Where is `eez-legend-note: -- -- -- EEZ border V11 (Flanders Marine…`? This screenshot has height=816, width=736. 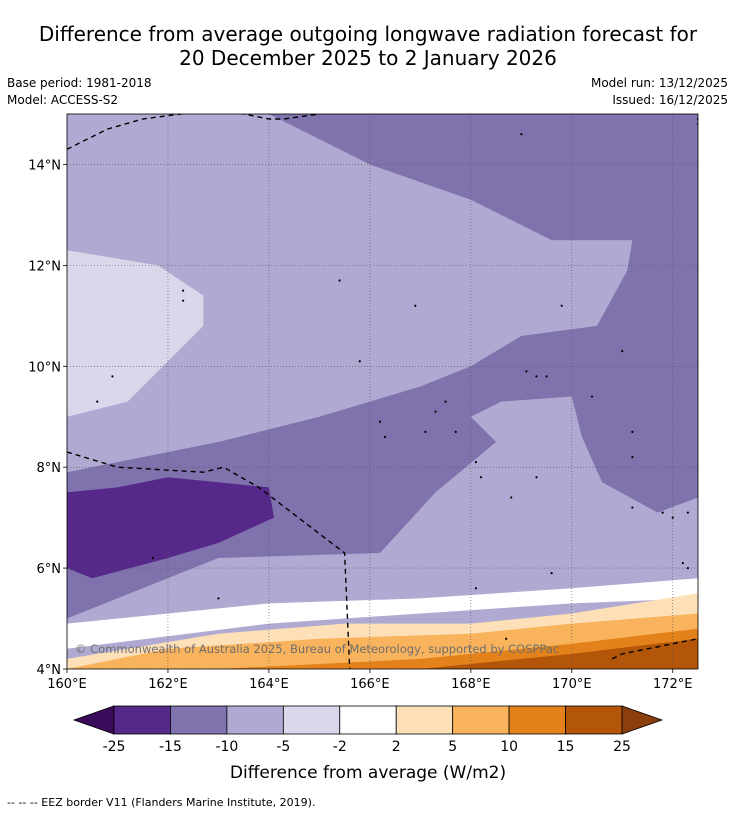 eez-legend-note: -- -- -- EEZ border V11 (Flanders Marine… is located at coordinates (161, 802).